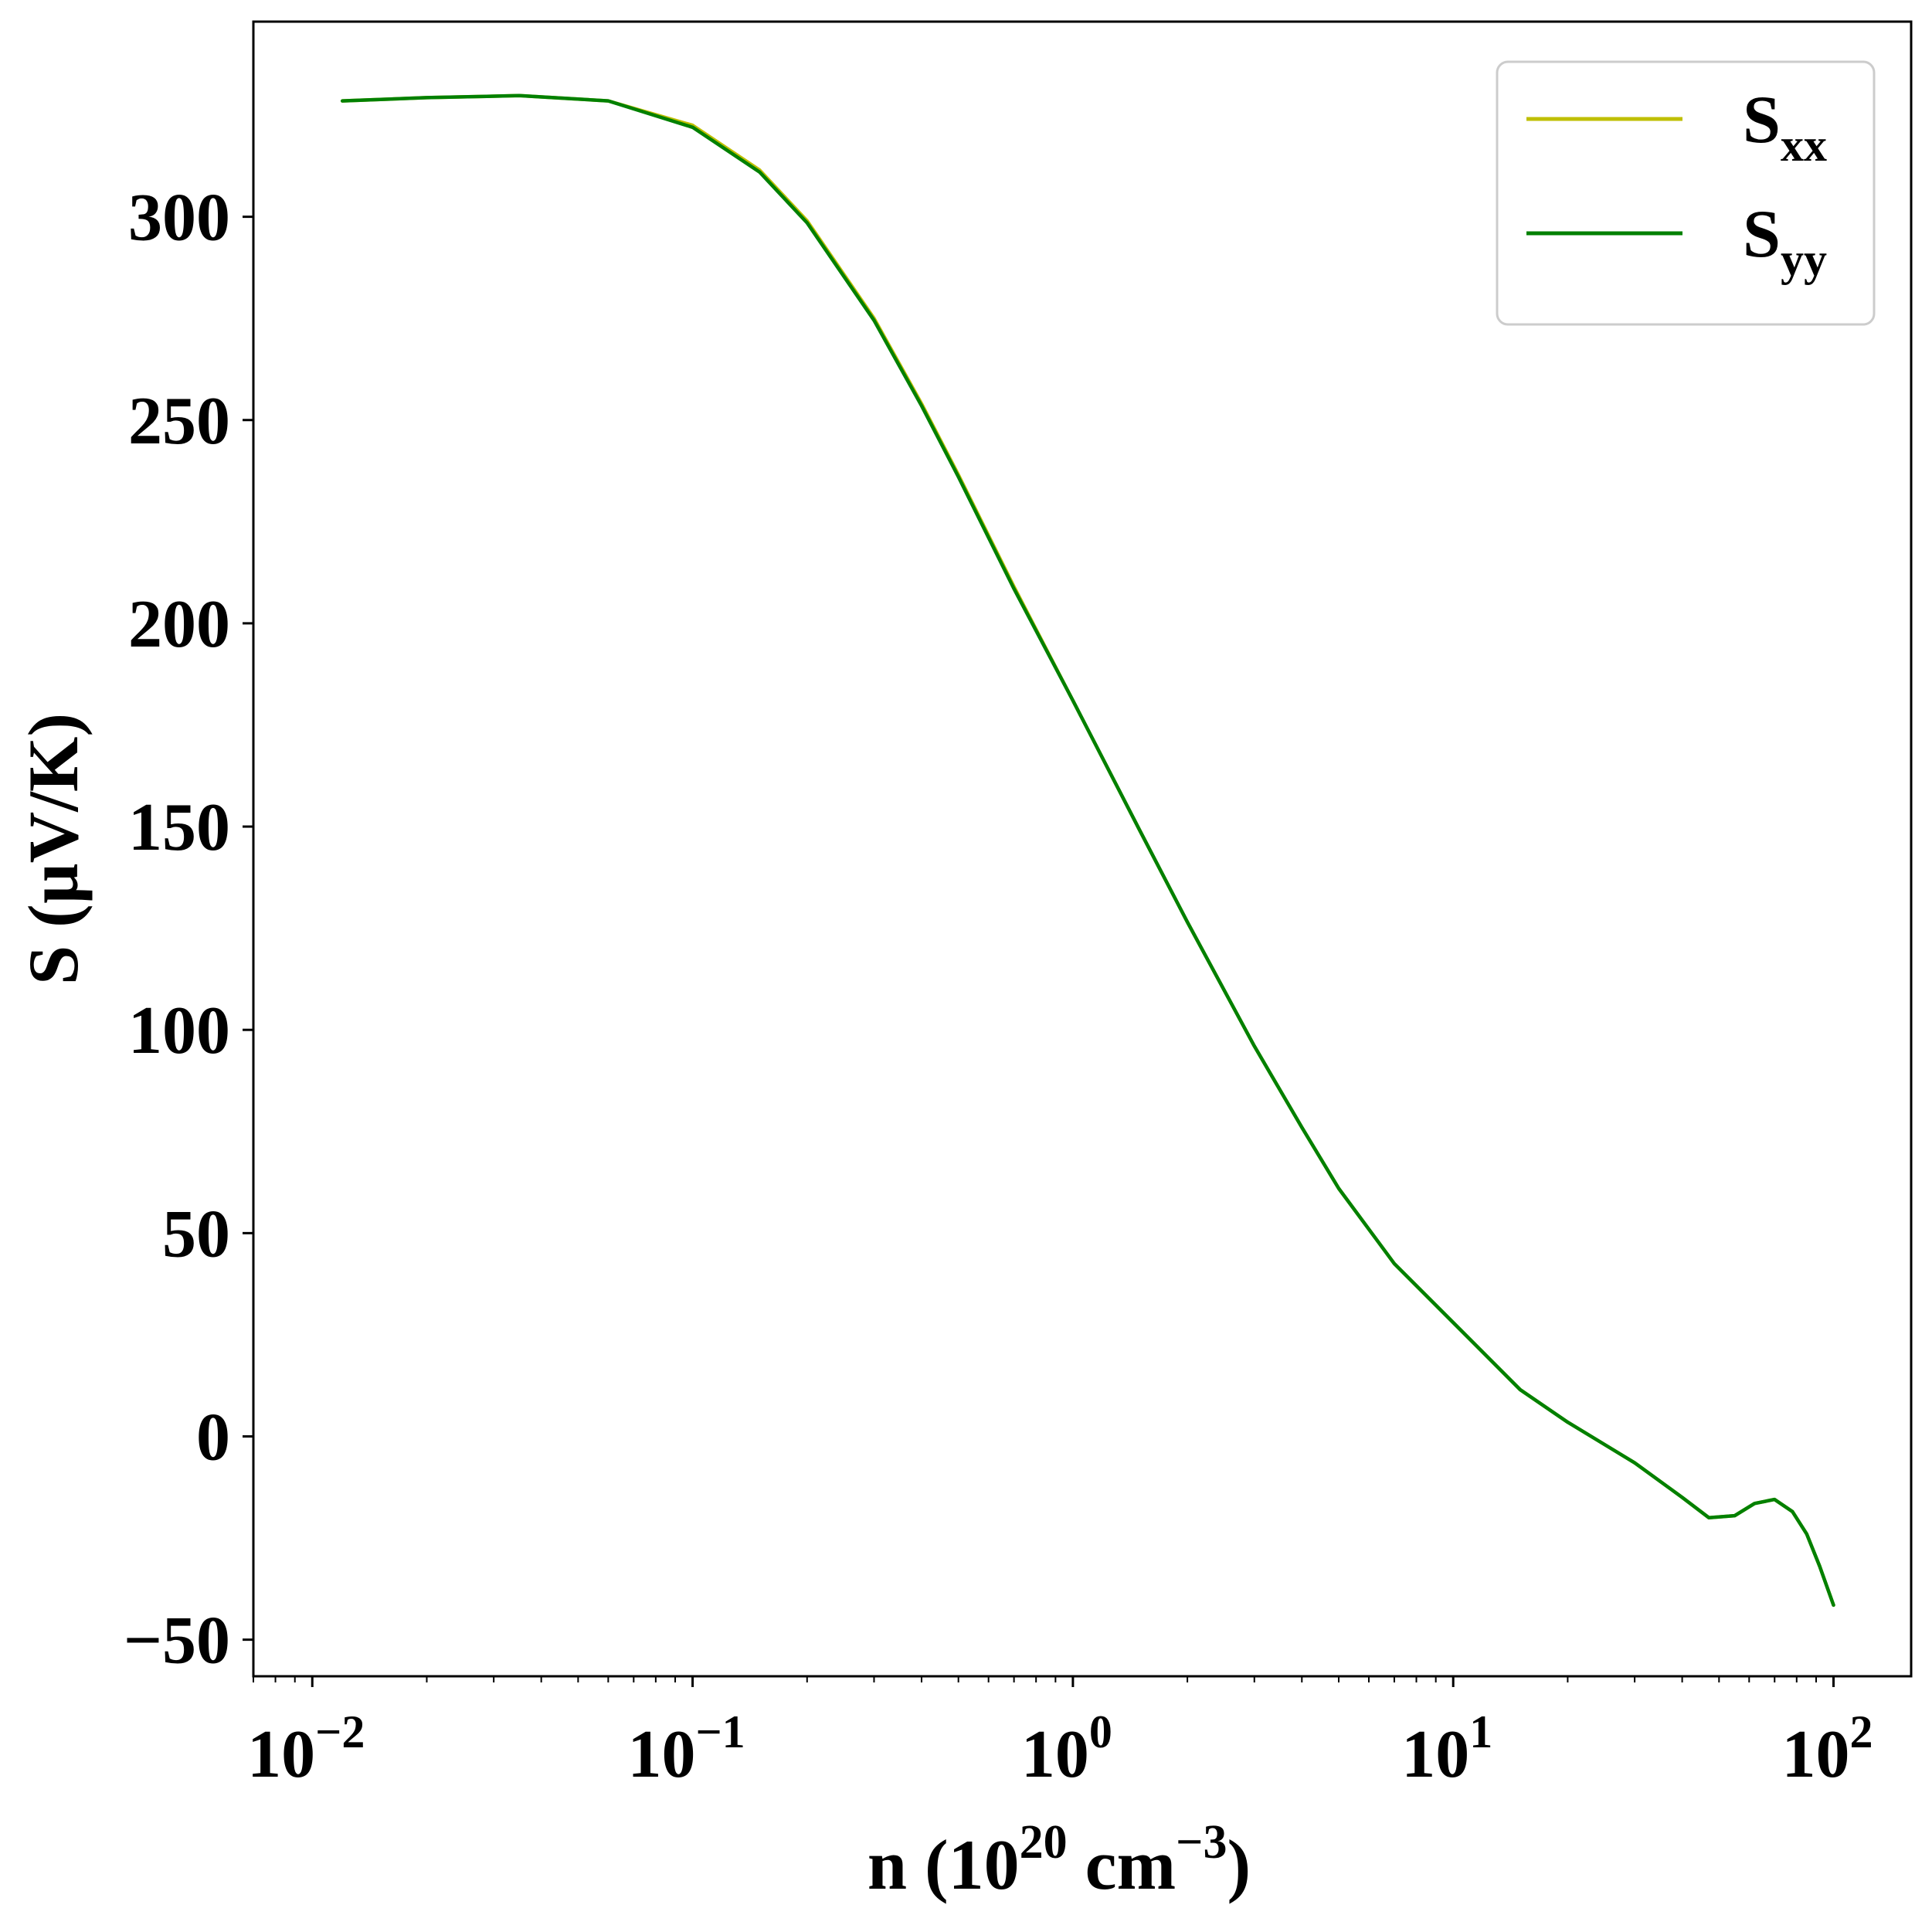 Image resolution: width=1932 pixels, height=1925 pixels. Describe the element at coordinates (196, 1234) in the screenshot. I see `y-tick-label: 50` at that location.